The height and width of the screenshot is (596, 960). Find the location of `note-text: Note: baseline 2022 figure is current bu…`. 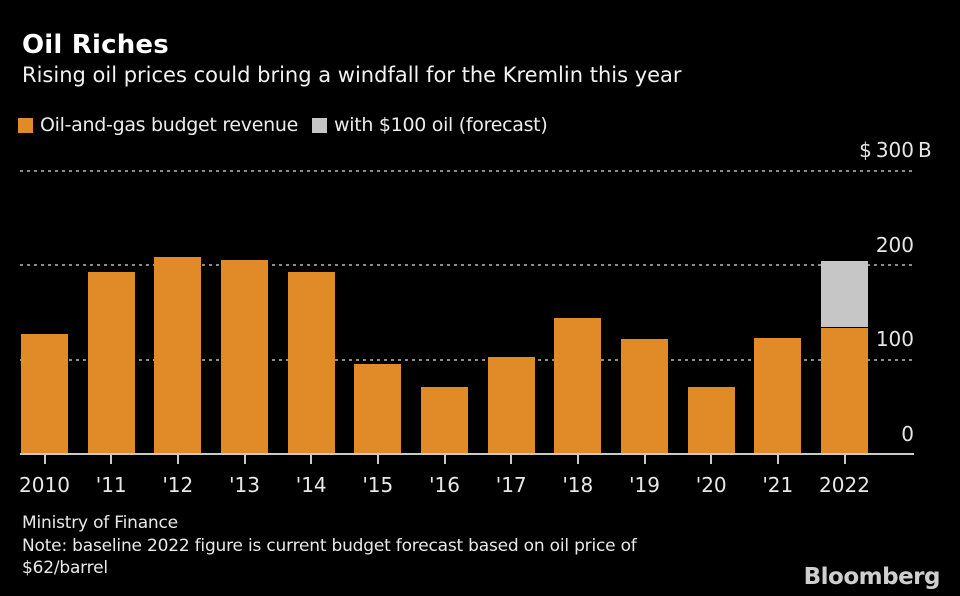

note-text: Note: baseline 2022 figure is current bu… is located at coordinates (329, 557).